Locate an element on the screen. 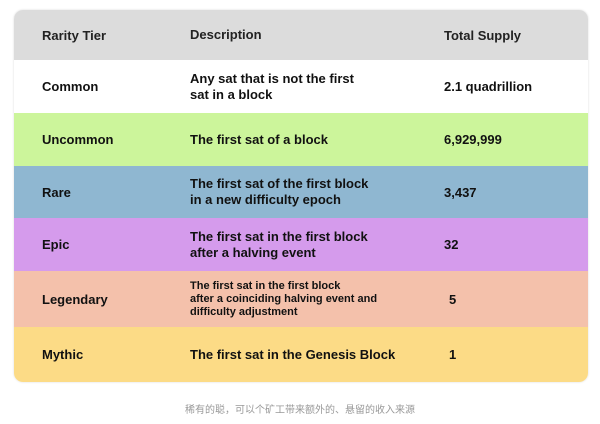 The image size is (600, 424). supply-cell: 3,437 is located at coordinates (460, 192).